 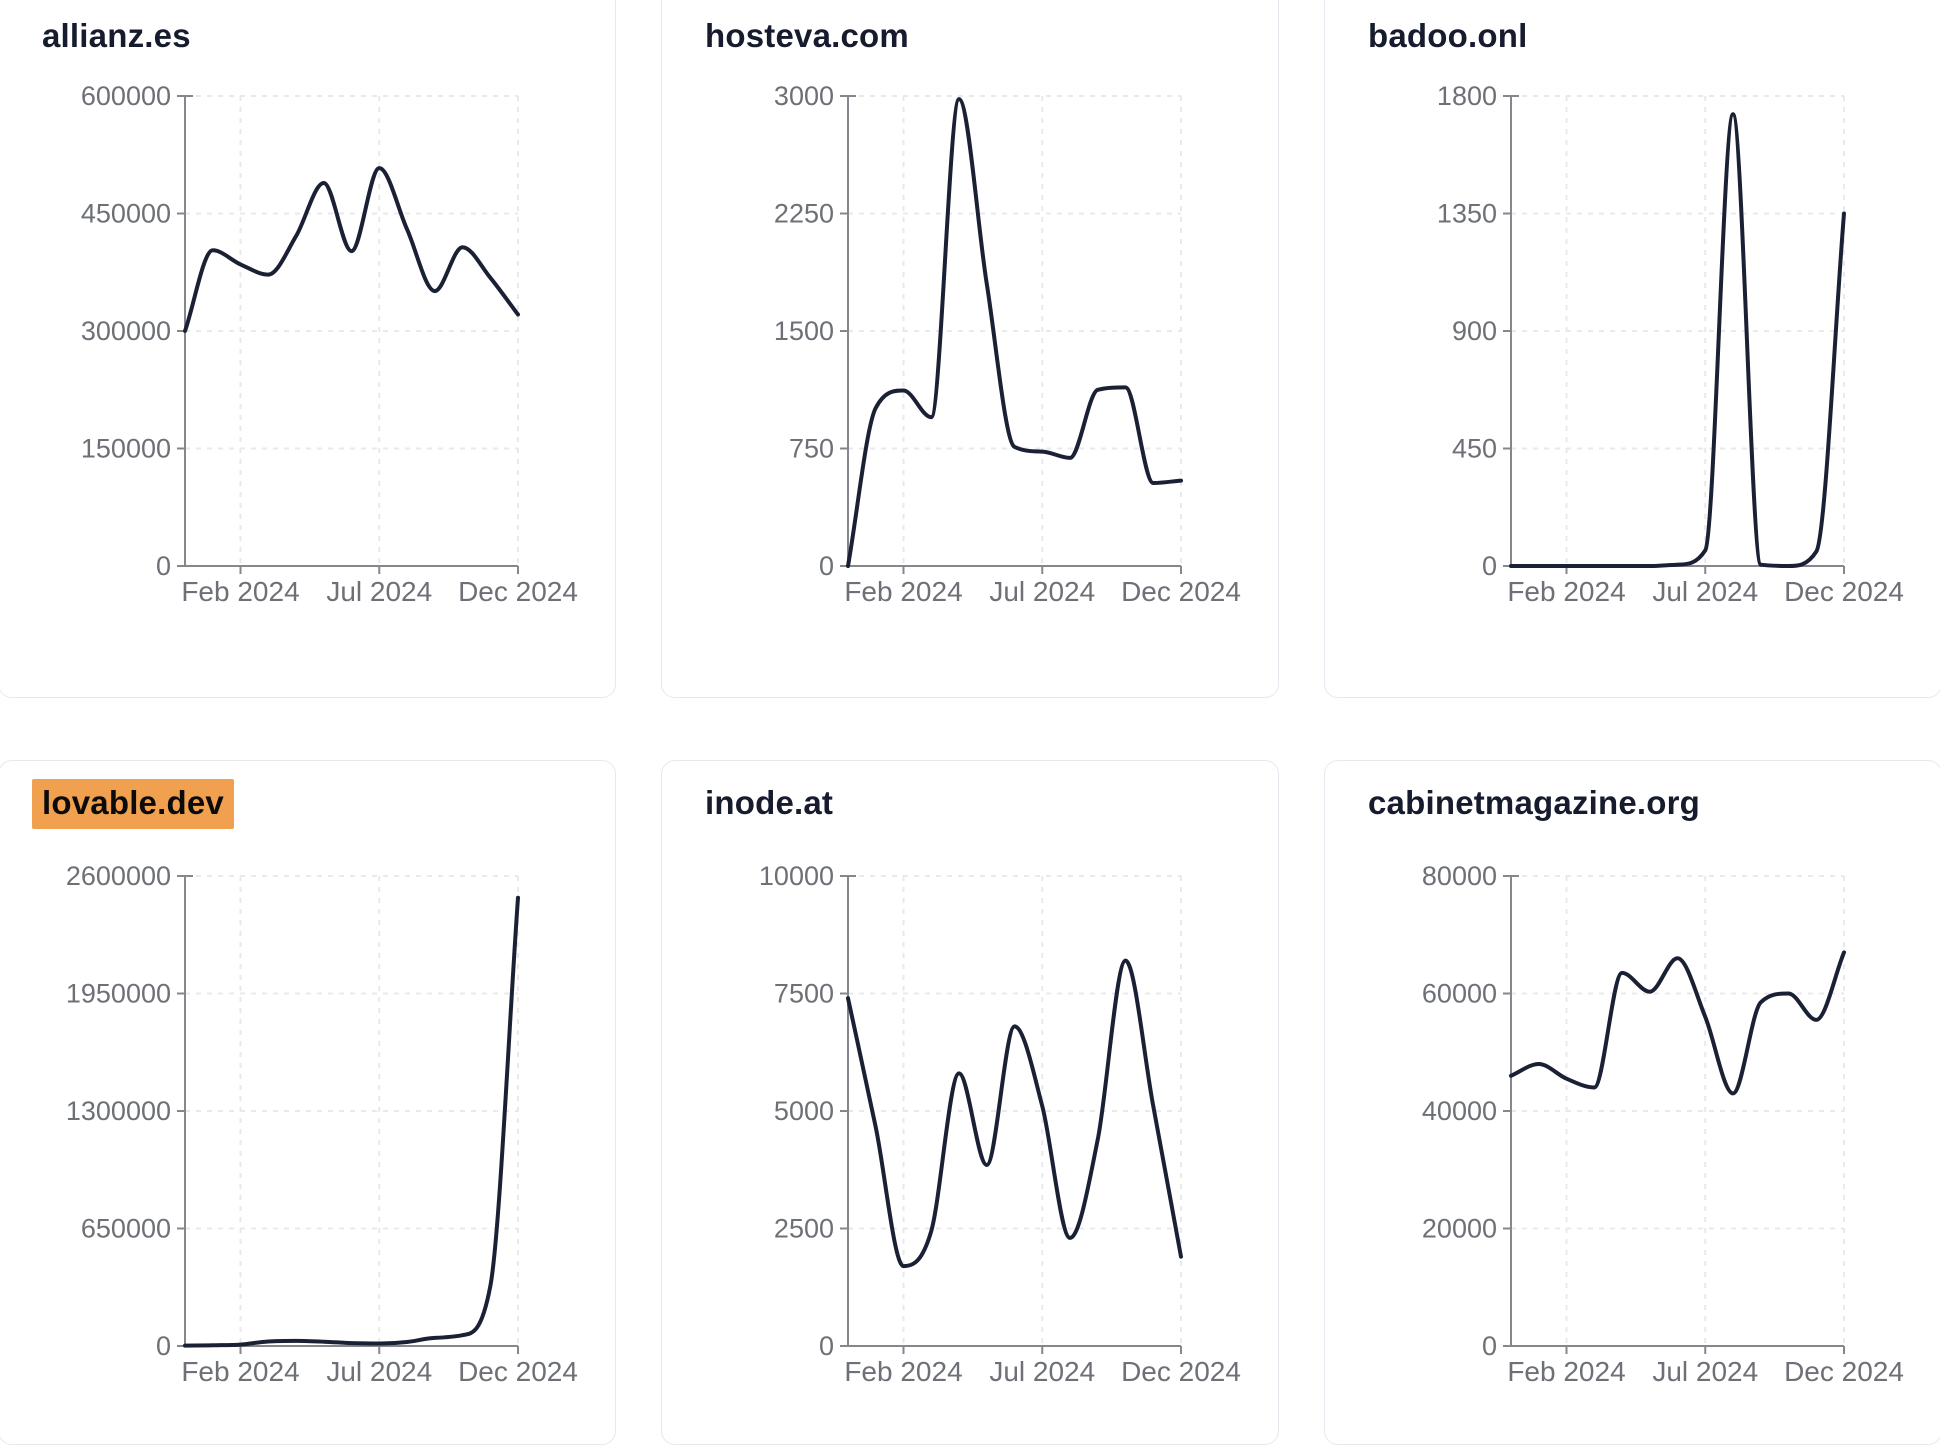 I want to click on chart-title: inode.at, so click(x=769, y=803).